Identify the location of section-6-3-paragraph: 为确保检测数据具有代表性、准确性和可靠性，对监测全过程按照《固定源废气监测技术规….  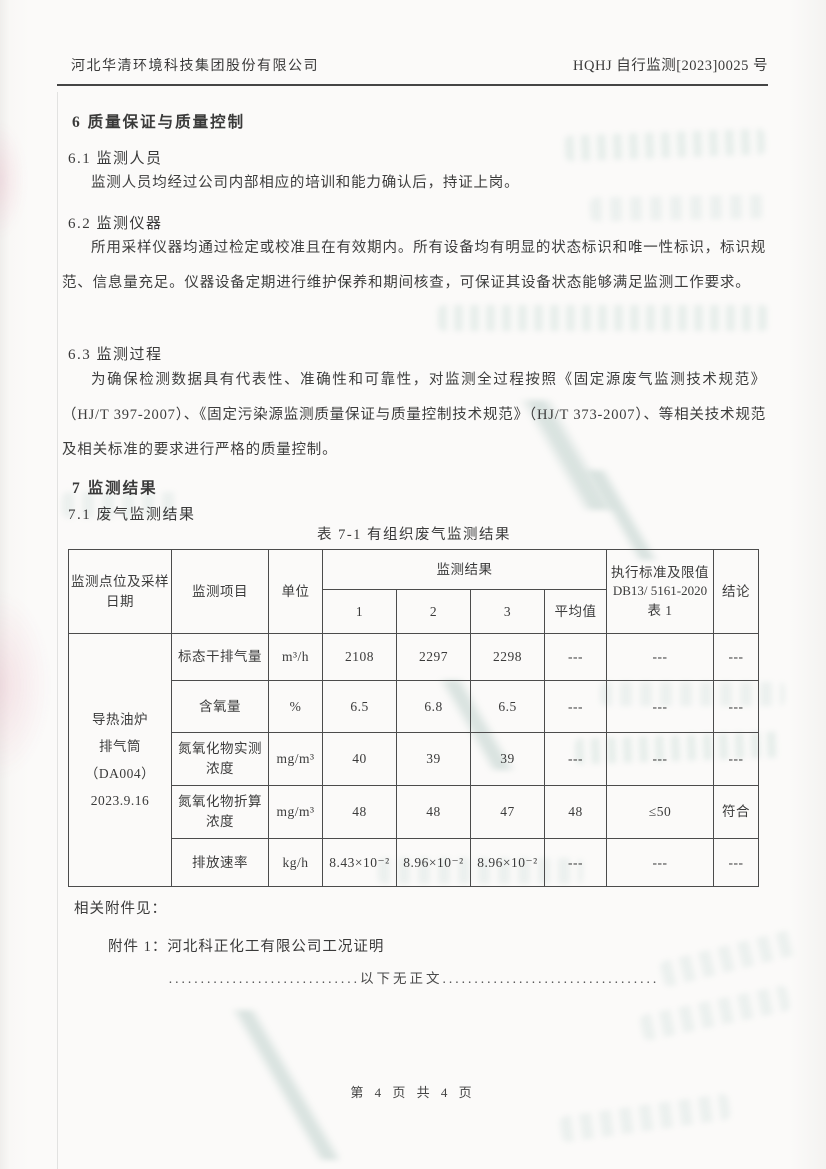
(414, 415).